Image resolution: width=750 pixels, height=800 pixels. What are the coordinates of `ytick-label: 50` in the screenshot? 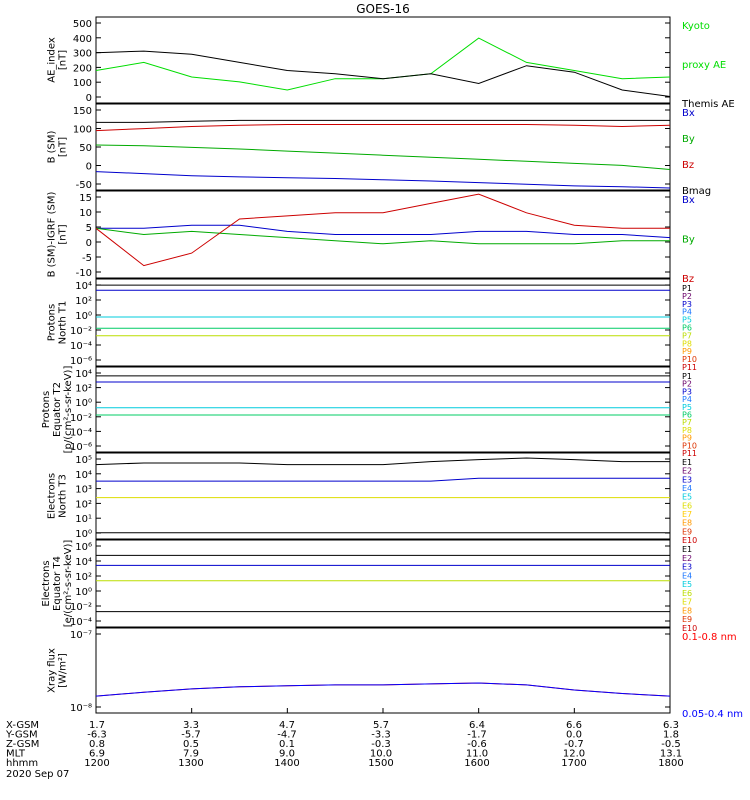 It's located at (85, 148).